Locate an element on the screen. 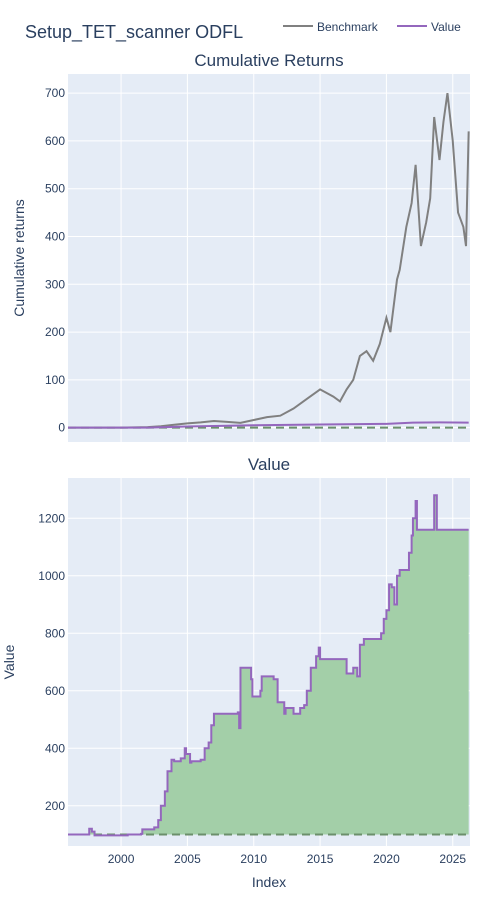  y-tick-label: 100 is located at coordinates (55, 380).